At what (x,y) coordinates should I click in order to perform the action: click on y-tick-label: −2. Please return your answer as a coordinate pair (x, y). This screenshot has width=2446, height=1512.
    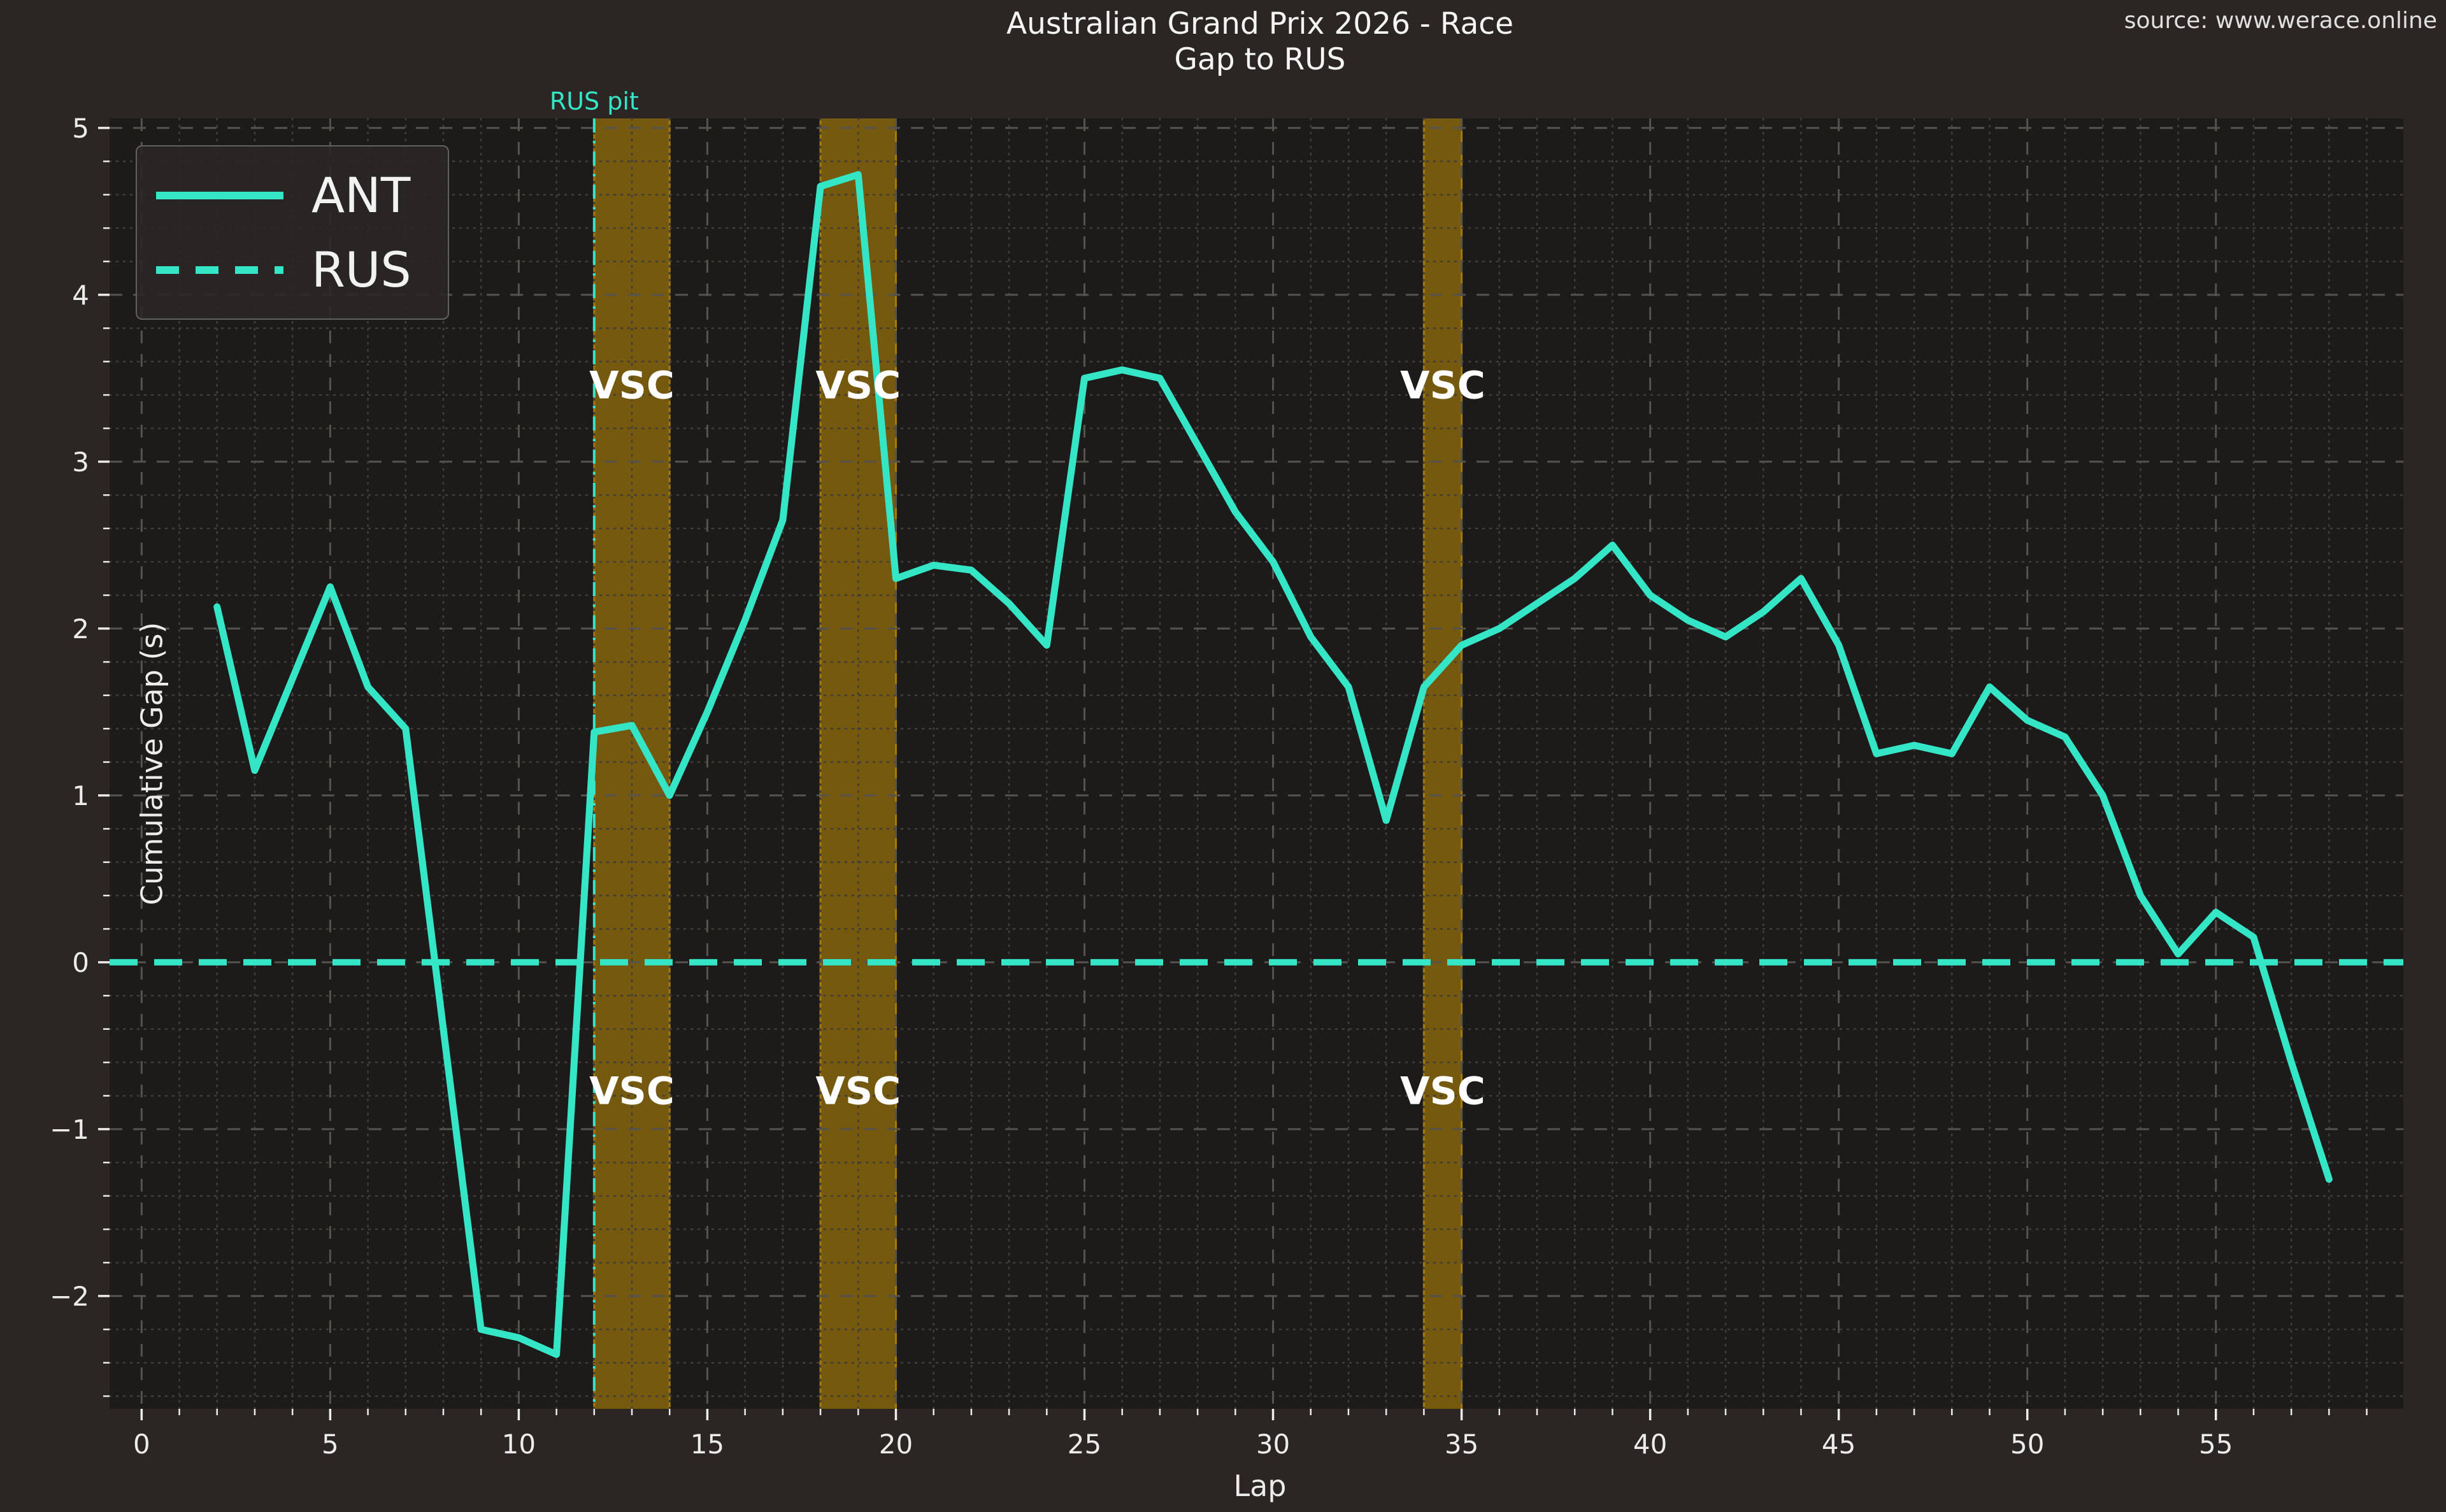
    Looking at the image, I should click on (69, 1296).